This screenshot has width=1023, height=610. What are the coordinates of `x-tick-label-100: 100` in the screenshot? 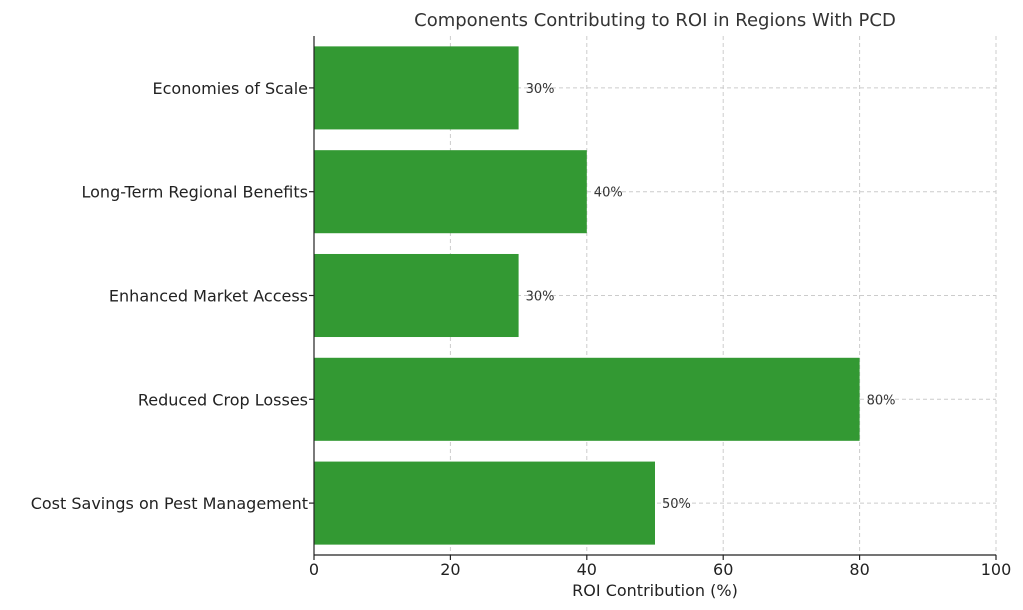 It's located at (996, 569).